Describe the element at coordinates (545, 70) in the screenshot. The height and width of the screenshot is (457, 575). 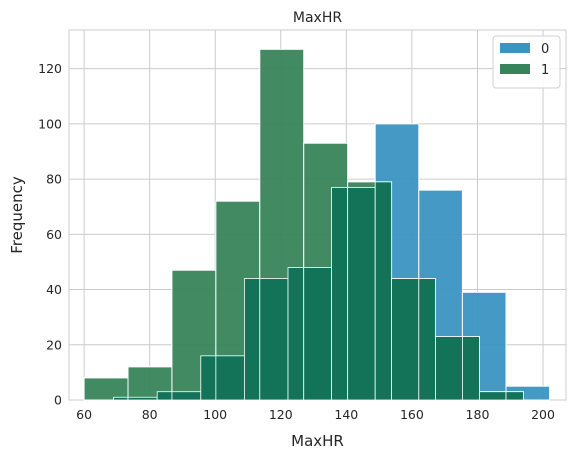
I see `legend-label-1: 1` at that location.